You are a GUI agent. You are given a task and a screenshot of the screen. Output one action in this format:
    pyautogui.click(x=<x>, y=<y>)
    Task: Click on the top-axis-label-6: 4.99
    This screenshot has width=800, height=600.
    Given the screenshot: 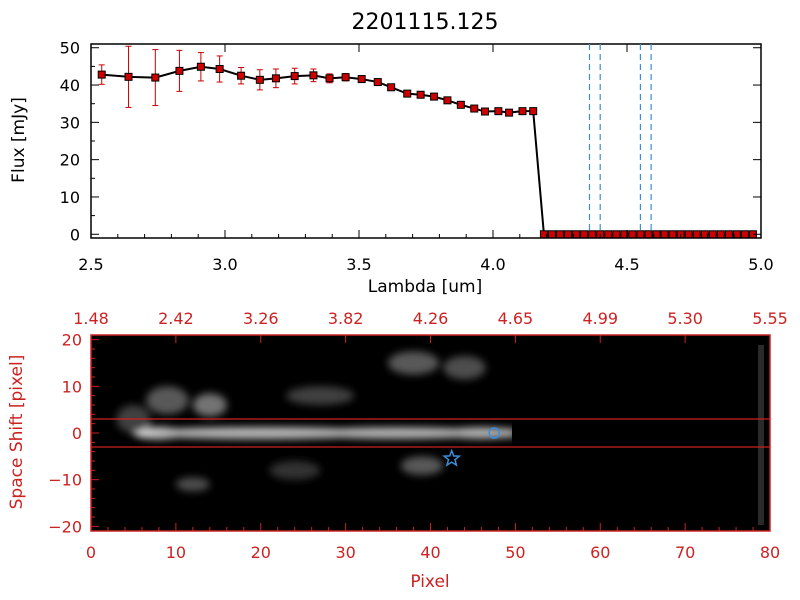 What is the action you would take?
    pyautogui.click(x=600, y=318)
    